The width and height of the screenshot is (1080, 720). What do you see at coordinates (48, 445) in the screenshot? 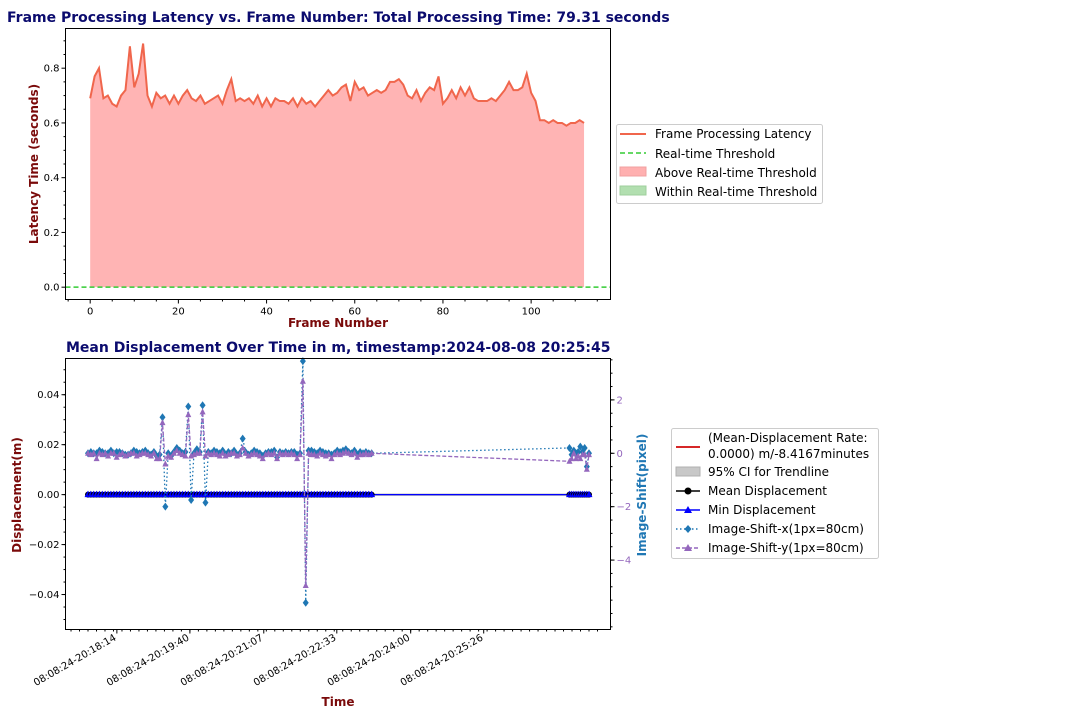
I see `y-tick-label: 0.02` at bounding box center [48, 445].